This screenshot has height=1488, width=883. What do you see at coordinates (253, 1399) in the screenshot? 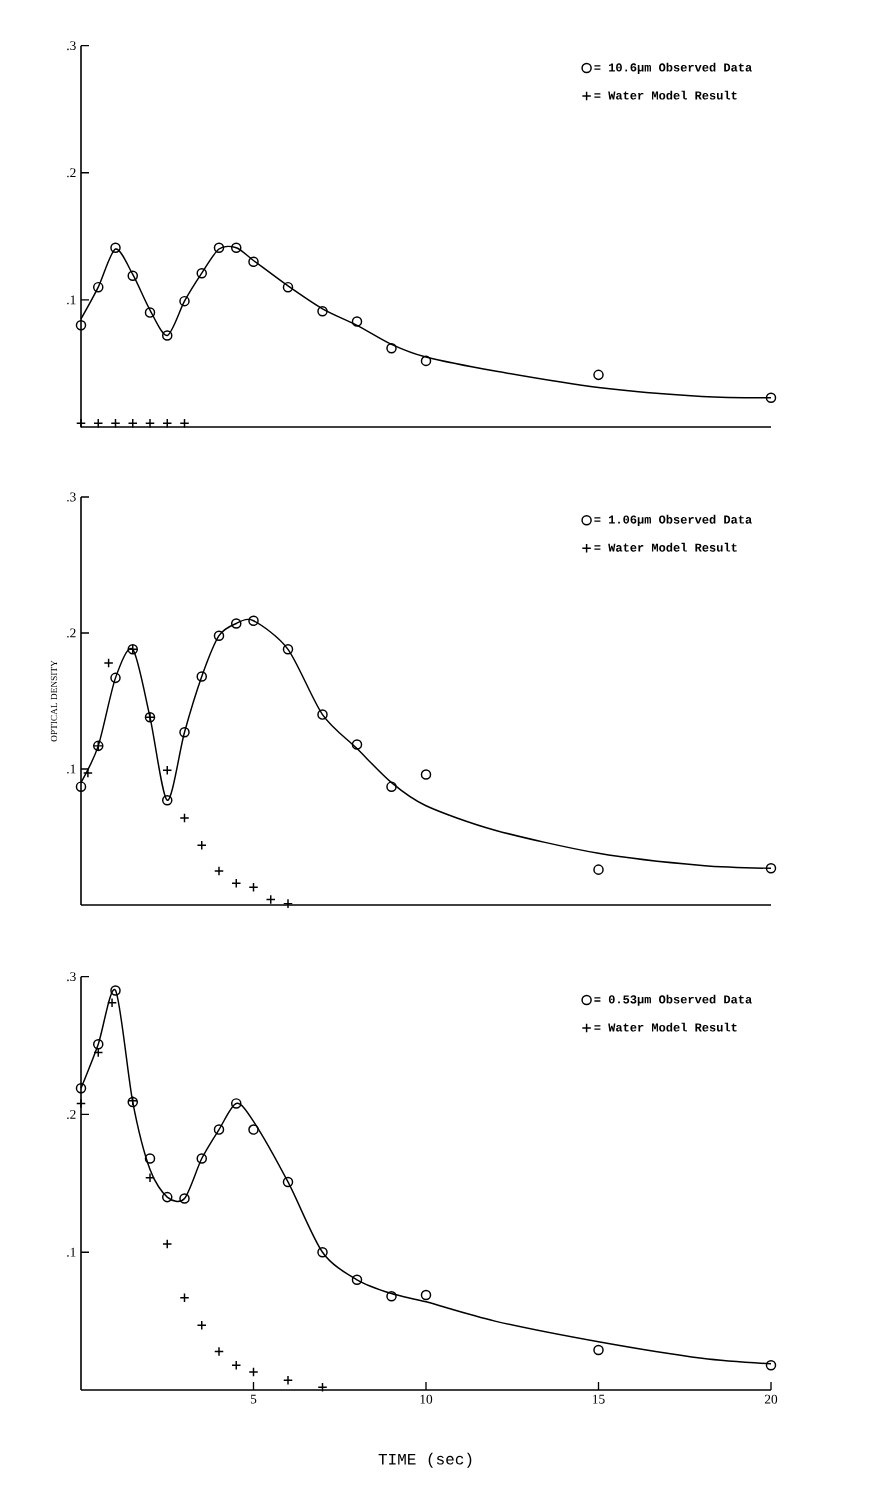
I see `x-tick-label: 5` at bounding box center [253, 1399].